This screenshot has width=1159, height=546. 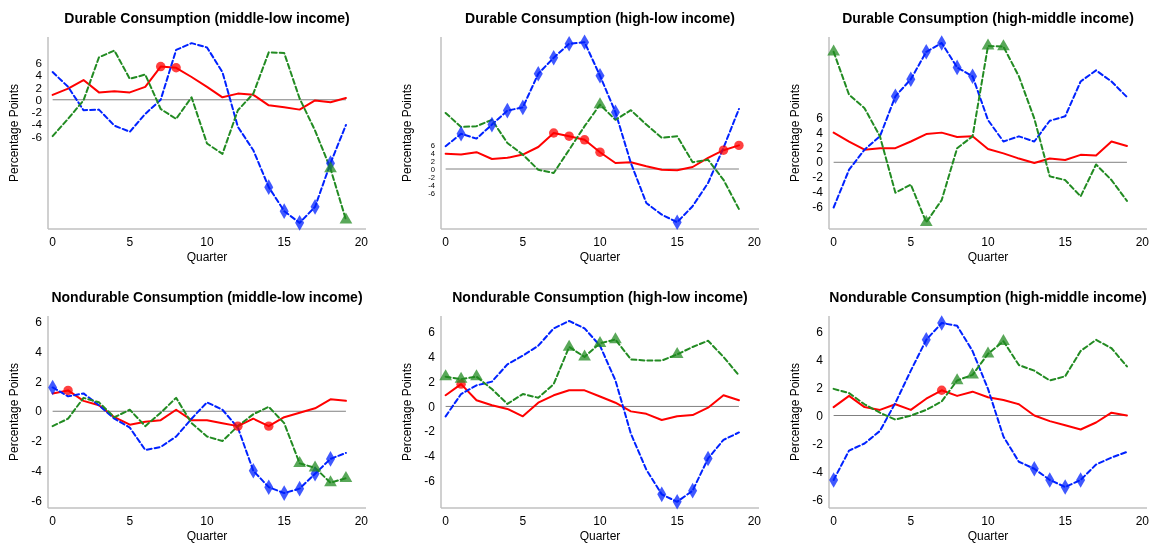 What do you see at coordinates (600, 297) in the screenshot?
I see `chart-title: Nondurable Consumption (high-low income)` at bounding box center [600, 297].